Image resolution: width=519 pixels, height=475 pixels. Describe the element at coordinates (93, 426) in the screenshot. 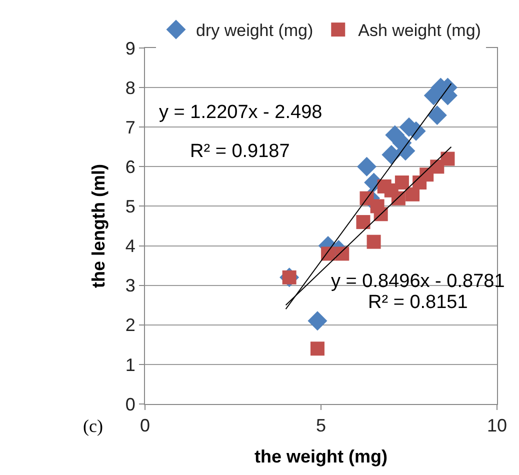

I see `text: (c)` at that location.